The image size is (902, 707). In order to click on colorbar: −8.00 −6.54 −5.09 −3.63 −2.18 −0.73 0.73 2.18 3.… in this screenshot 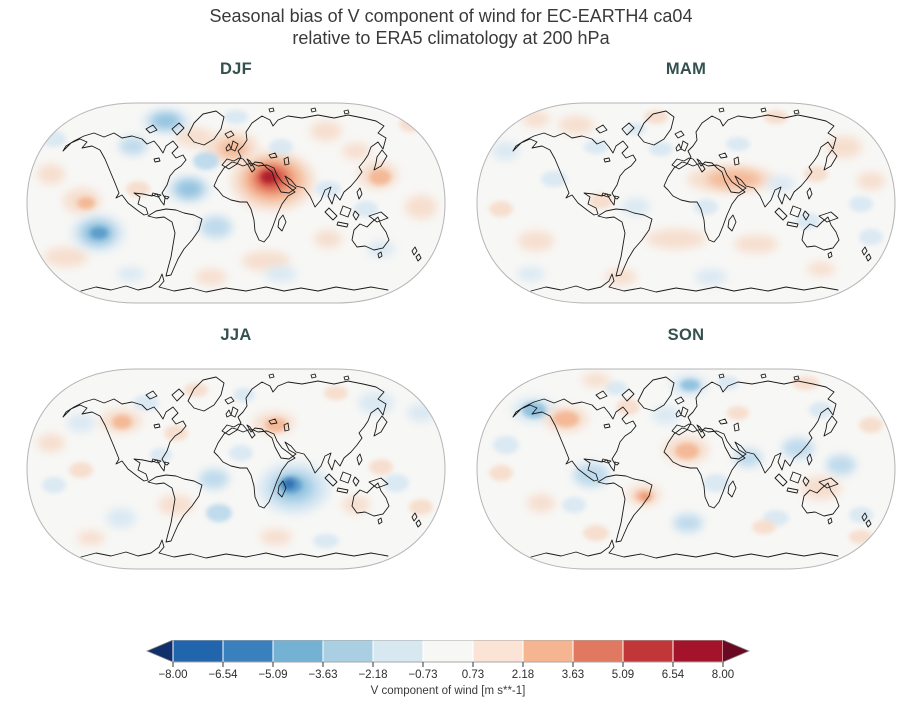, I will do `click(448, 668)`.